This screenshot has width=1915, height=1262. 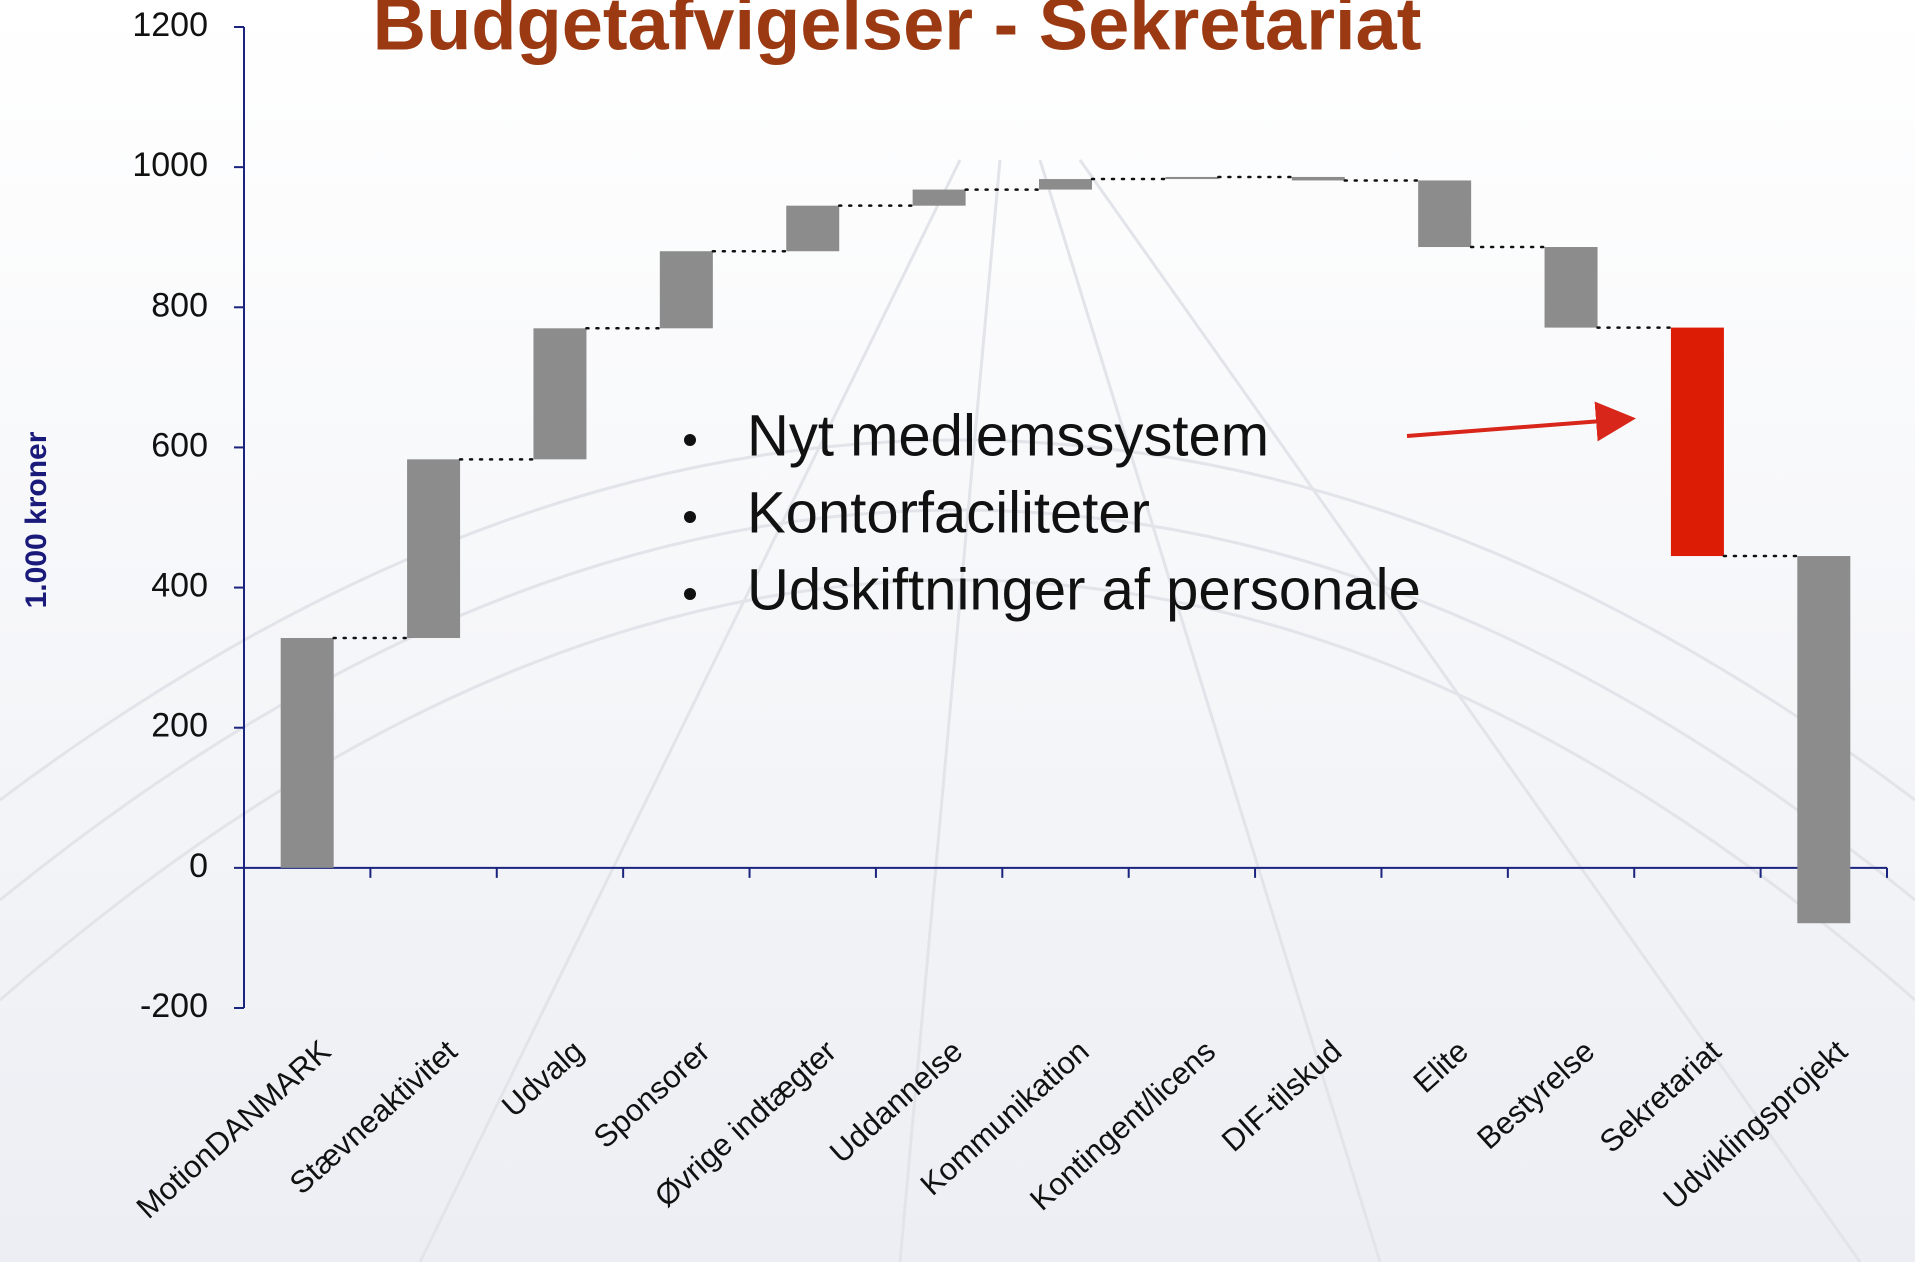 I want to click on y-tick-label: 1200, so click(x=170, y=25).